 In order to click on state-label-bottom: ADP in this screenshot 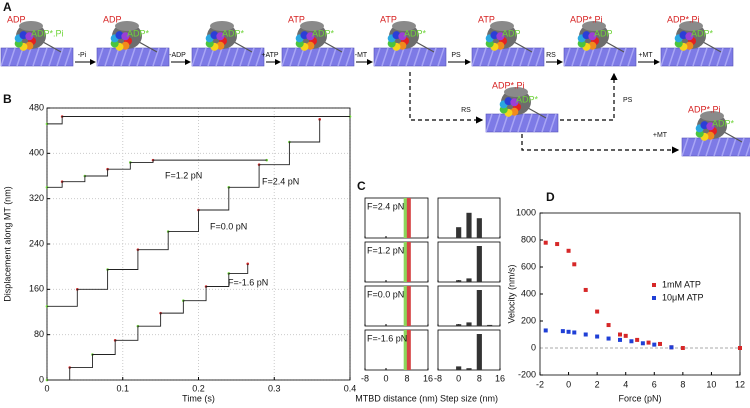, I will do `click(603, 33)`.